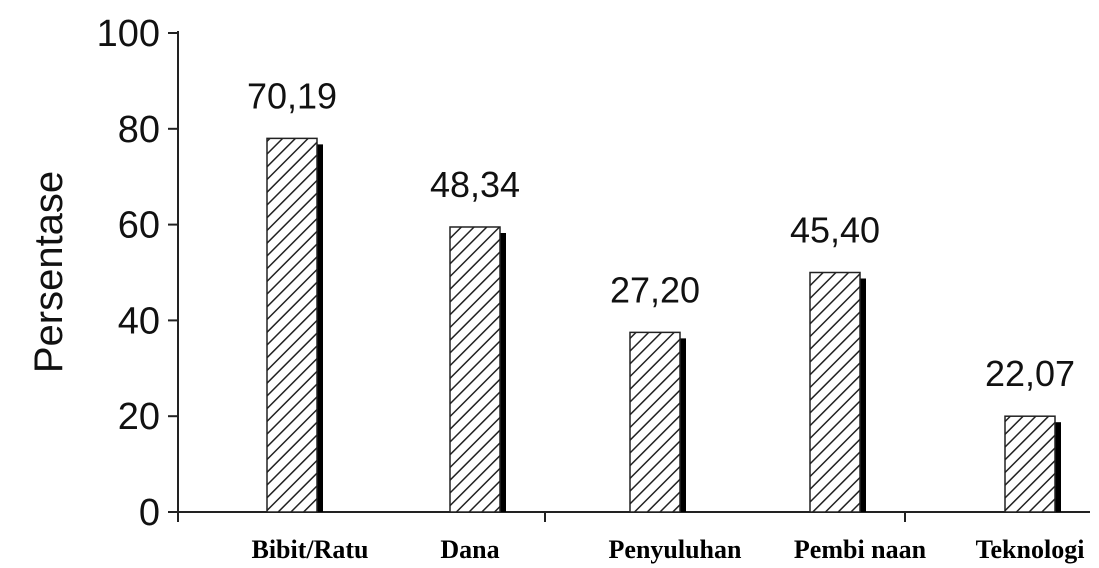 This screenshot has width=1099, height=568. I want to click on x-axis, so click(633, 516).